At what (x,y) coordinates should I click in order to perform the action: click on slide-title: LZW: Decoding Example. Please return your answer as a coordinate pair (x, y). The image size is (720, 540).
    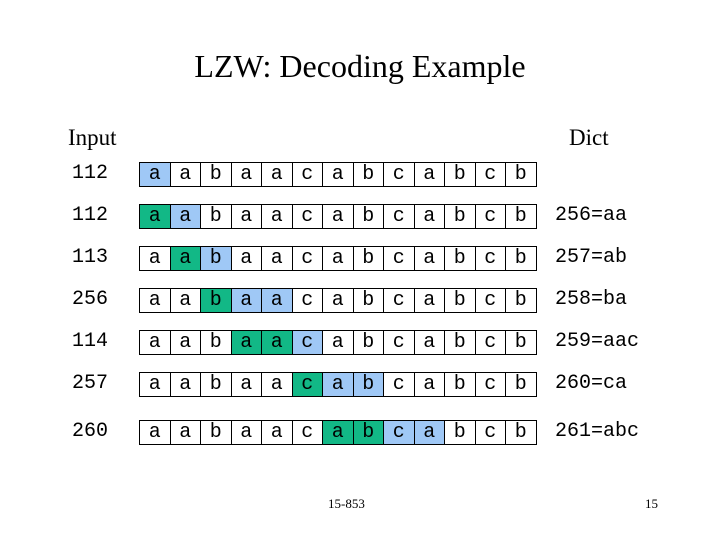
    Looking at the image, I should click on (360, 66).